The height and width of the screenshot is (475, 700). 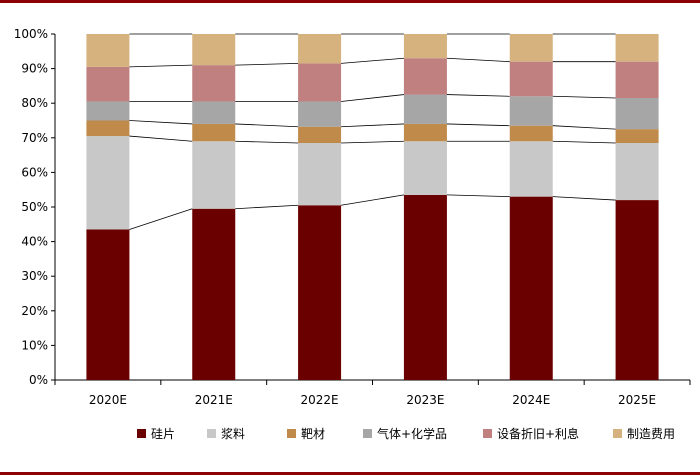 I want to click on y-tick-label: 40%, so click(x=34, y=242).